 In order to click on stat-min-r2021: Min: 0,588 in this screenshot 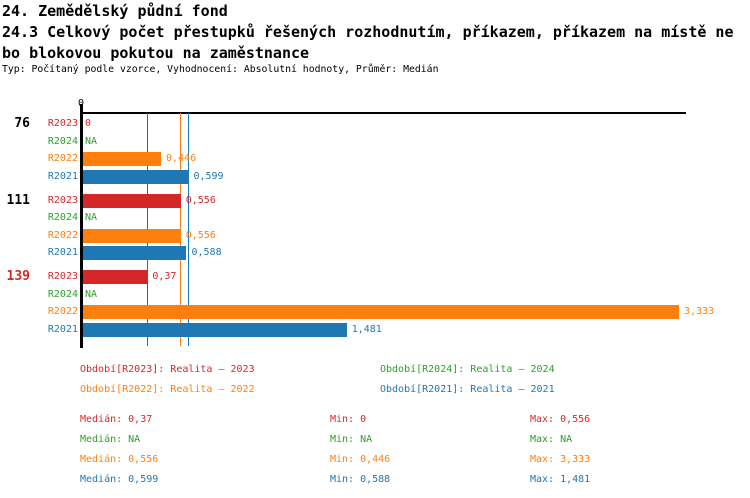, I will do `click(360, 479)`.